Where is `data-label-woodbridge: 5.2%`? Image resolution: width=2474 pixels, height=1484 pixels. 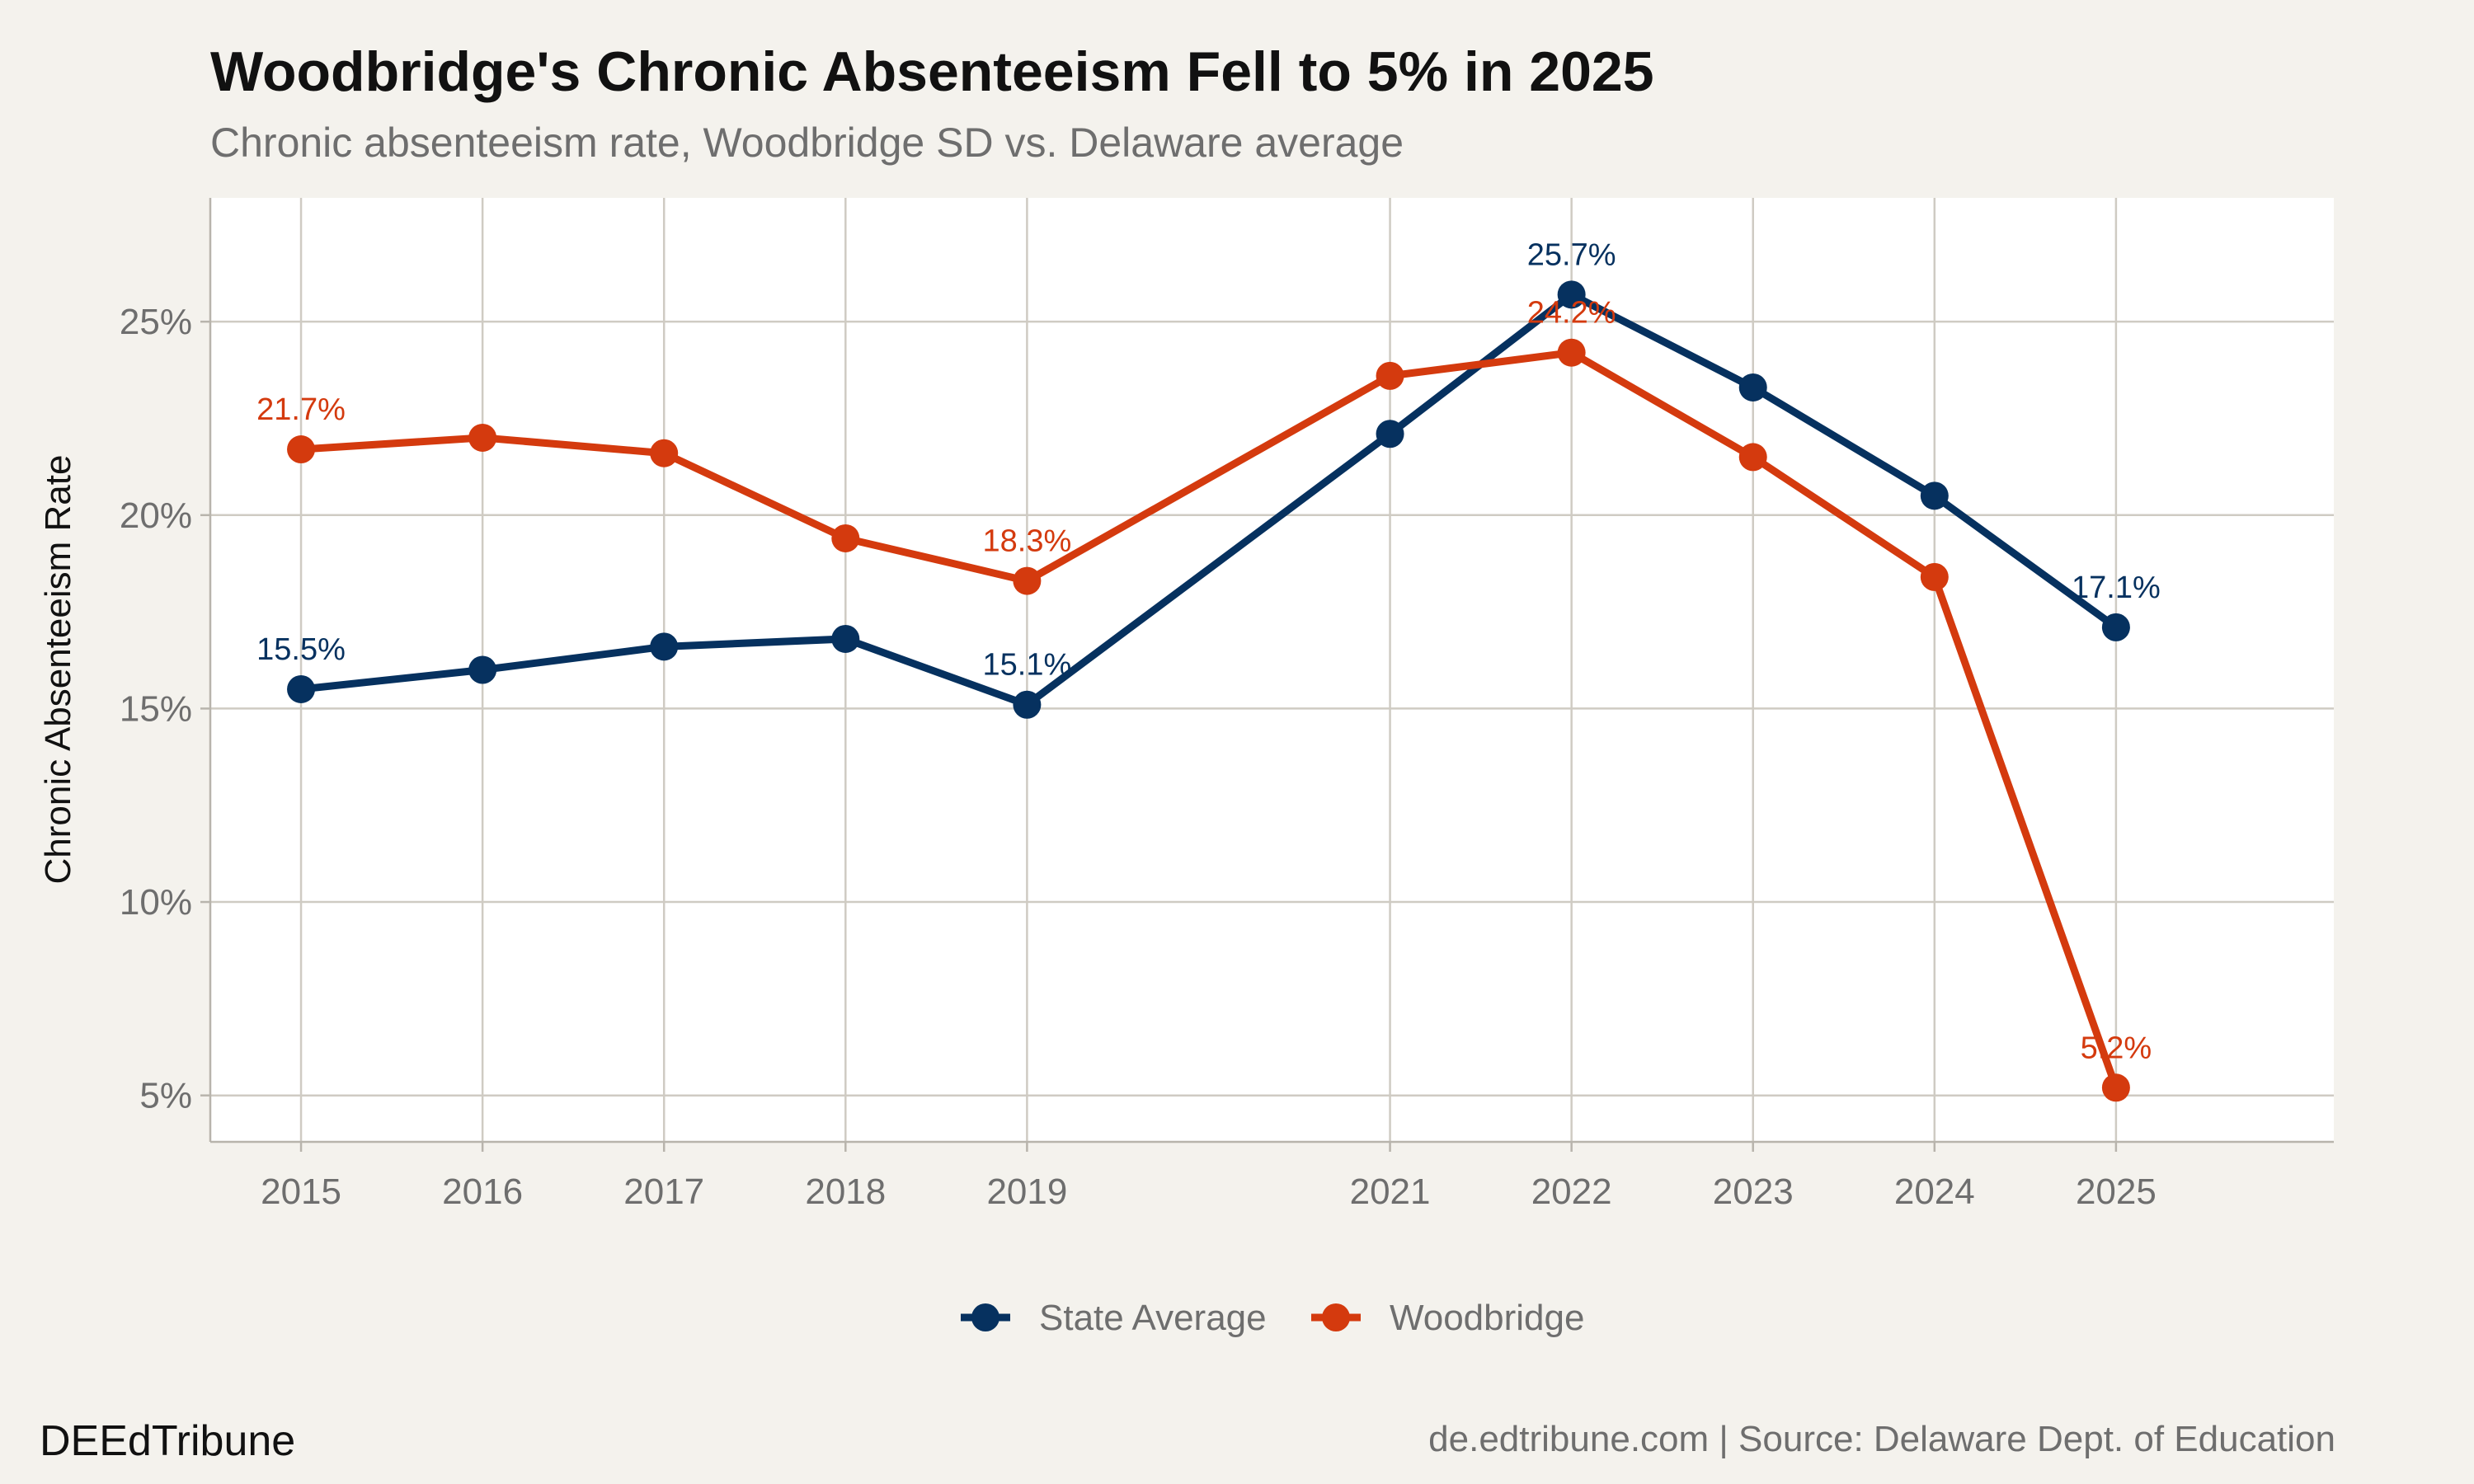 data-label-woodbridge: 5.2% is located at coordinates (2116, 1048).